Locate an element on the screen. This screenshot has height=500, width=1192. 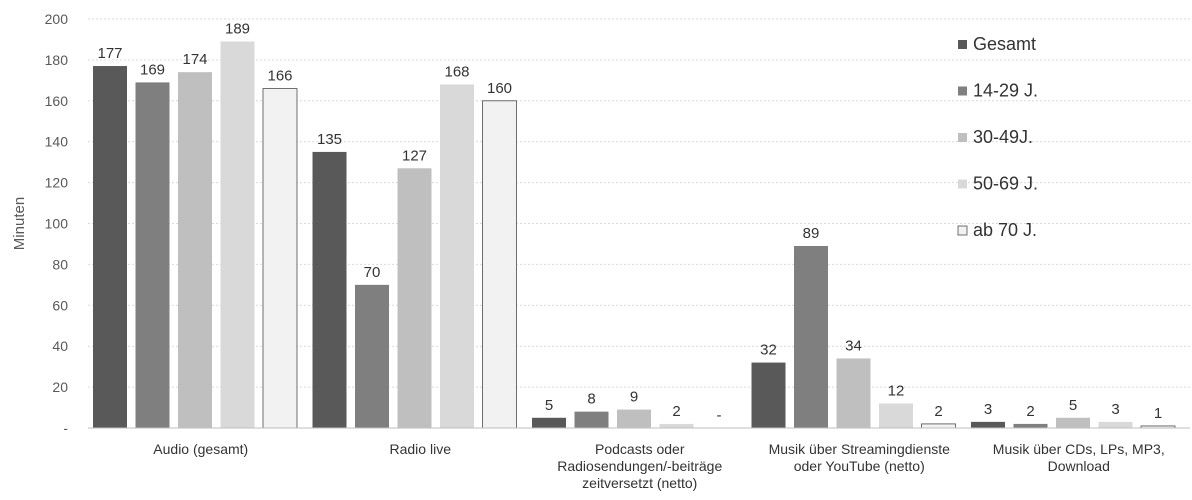
legend-label: 14-29 J. is located at coordinates (1005, 91).